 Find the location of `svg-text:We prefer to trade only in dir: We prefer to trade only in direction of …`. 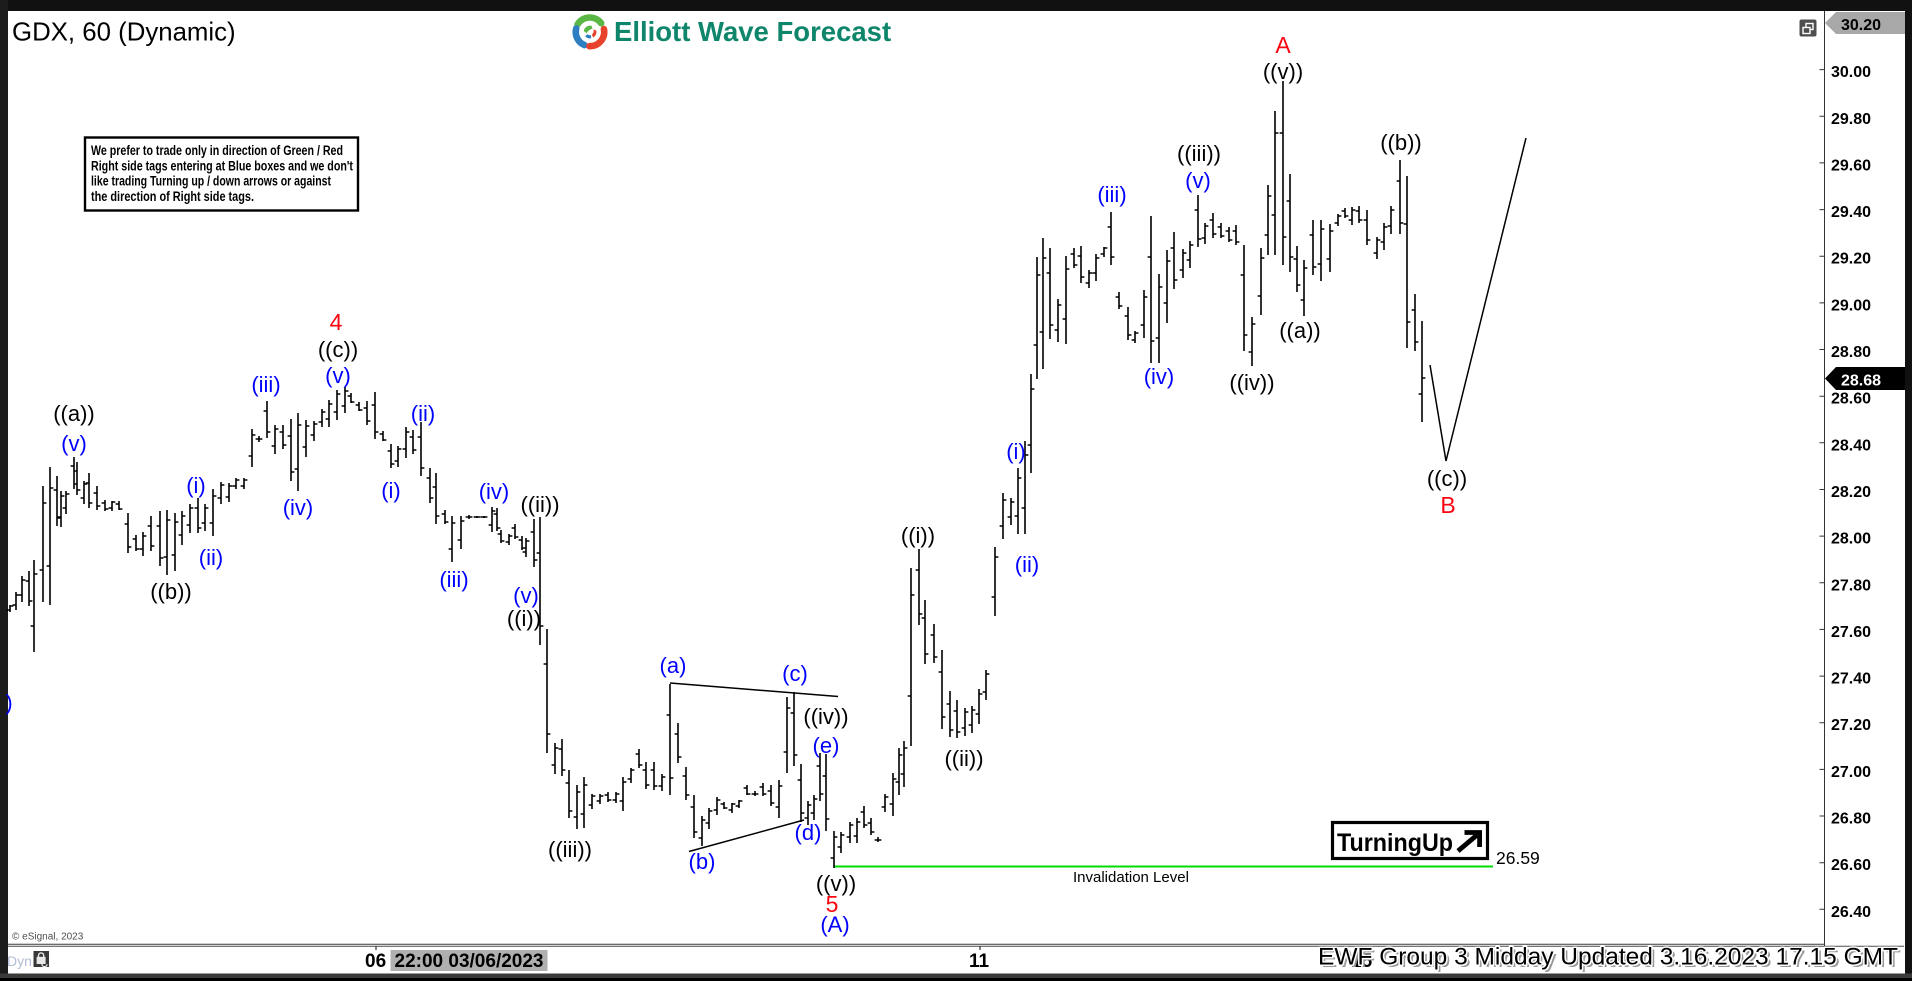

svg-text:We prefer to trade only in dir: We prefer to trade only in direction of … is located at coordinates (217, 150).